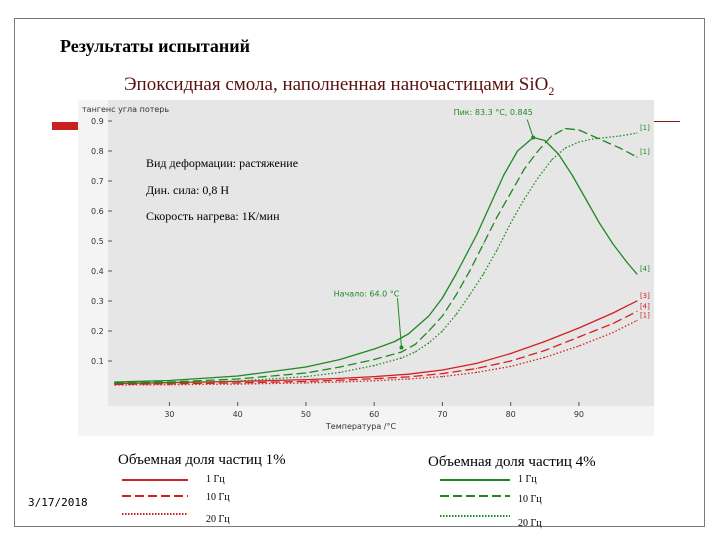 The width and height of the screenshot is (720, 540). I want to click on x-tick-label: 80, so click(511, 414).